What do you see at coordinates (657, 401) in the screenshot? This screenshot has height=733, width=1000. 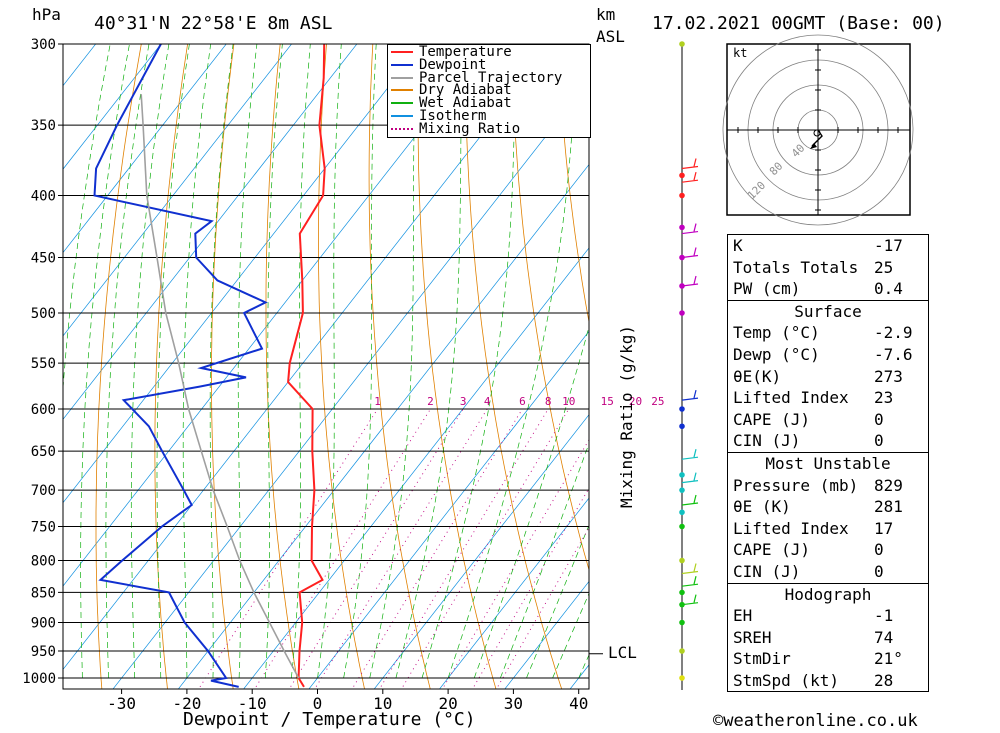 I see `mixing-ratio-value-label: 25` at bounding box center [657, 401].